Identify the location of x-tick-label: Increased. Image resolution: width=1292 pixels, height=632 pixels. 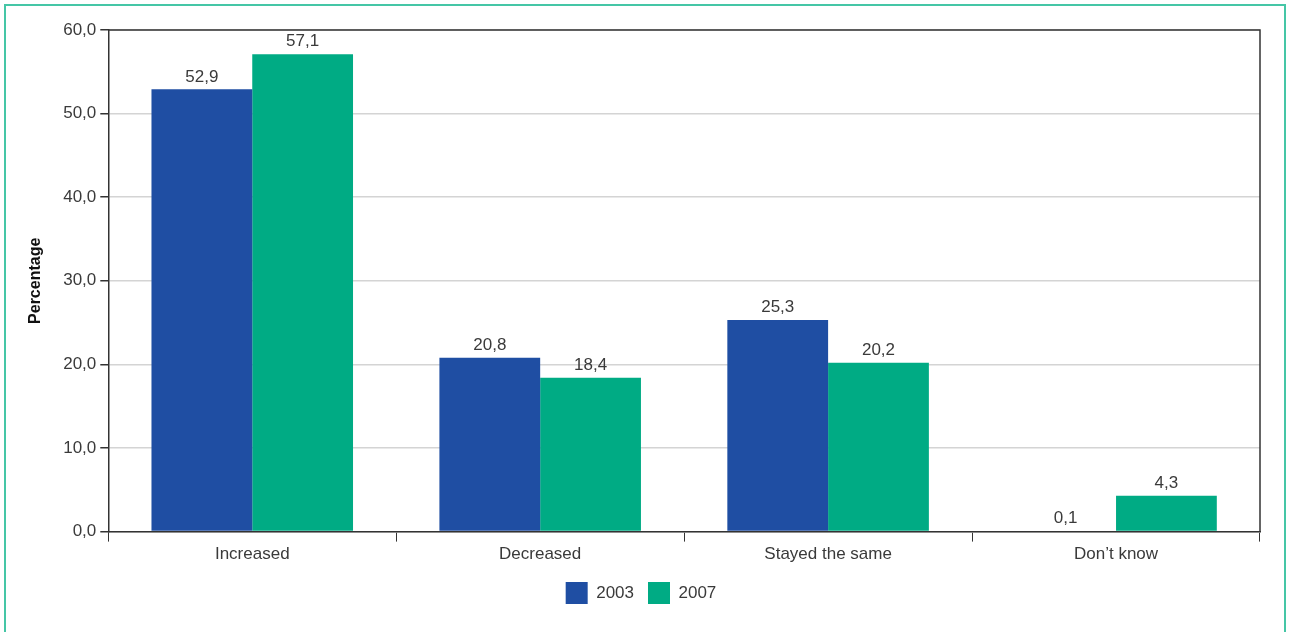
(252, 554).